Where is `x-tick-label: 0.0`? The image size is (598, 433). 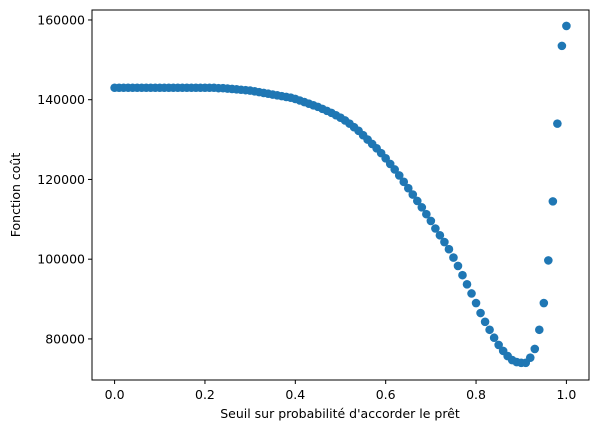 x-tick-label: 0.0 is located at coordinates (115, 394).